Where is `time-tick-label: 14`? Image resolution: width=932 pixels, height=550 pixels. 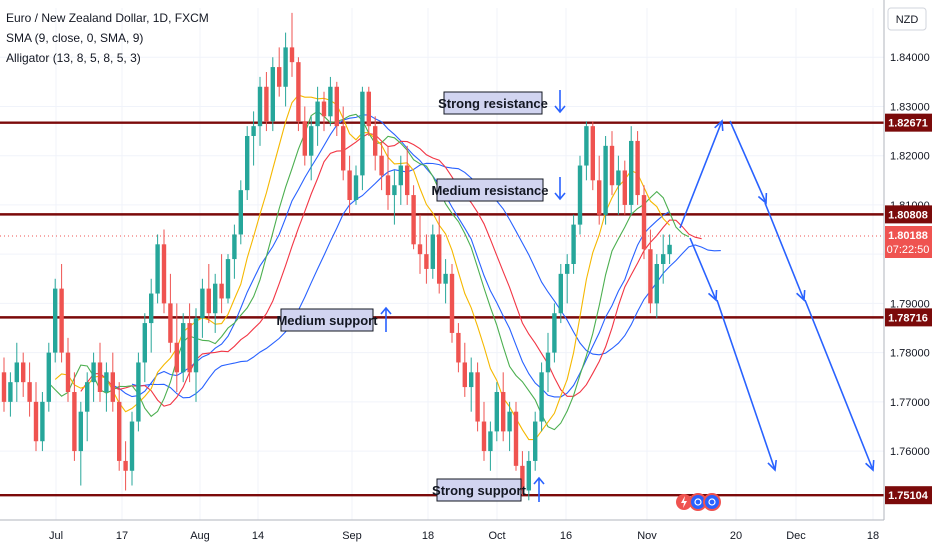
time-tick-label: 14 is located at coordinates (258, 536).